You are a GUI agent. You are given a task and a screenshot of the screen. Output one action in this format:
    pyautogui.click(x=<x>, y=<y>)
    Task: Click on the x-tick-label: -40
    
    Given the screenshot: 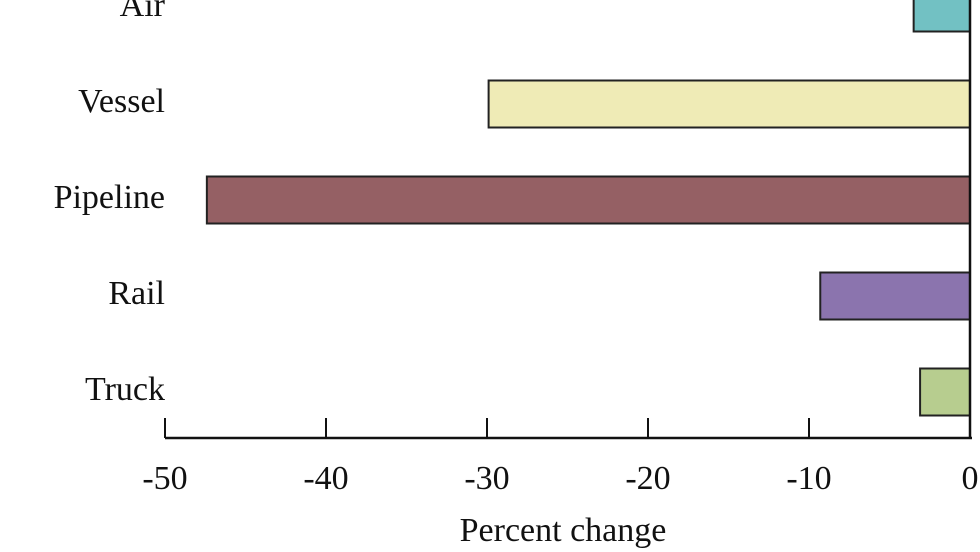 What is the action you would take?
    pyautogui.click(x=325, y=478)
    